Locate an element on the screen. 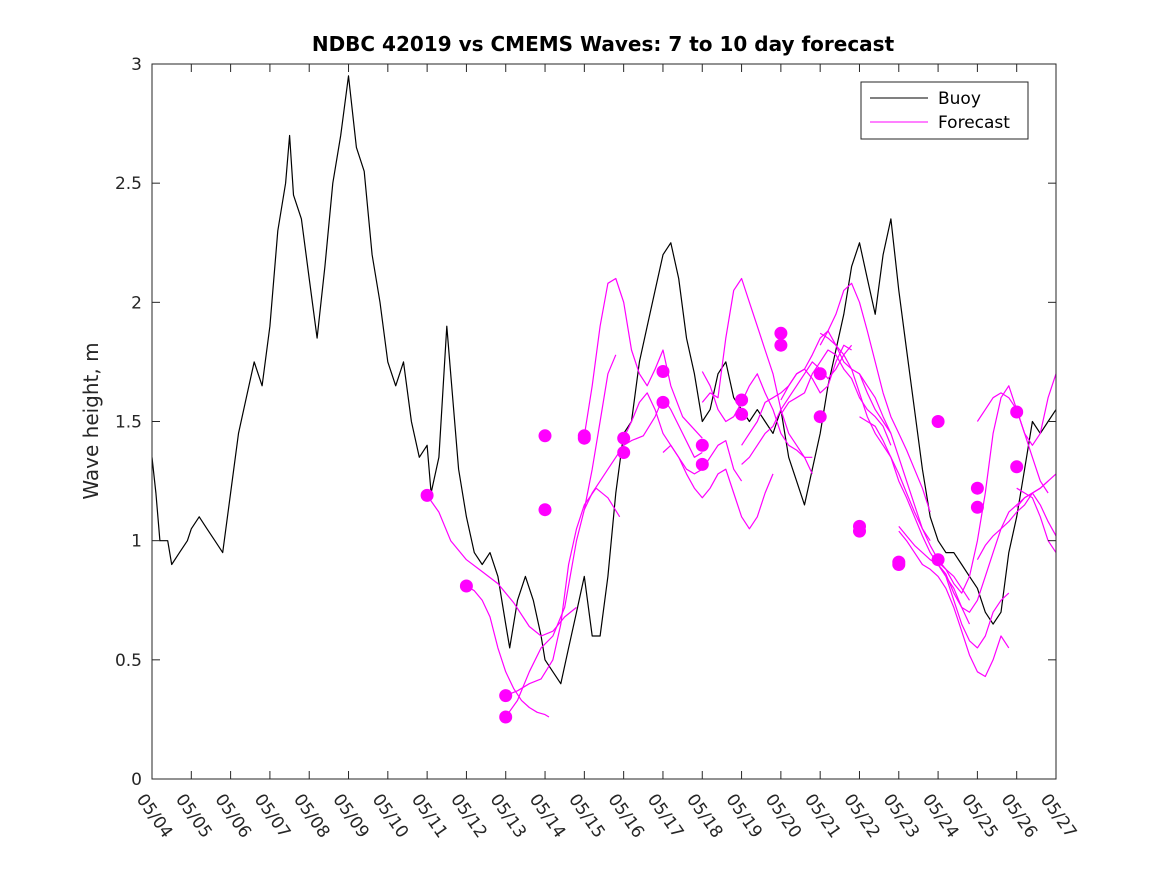 This screenshot has height=875, width=1167. legend: Buoy Forecast is located at coordinates (944, 110).